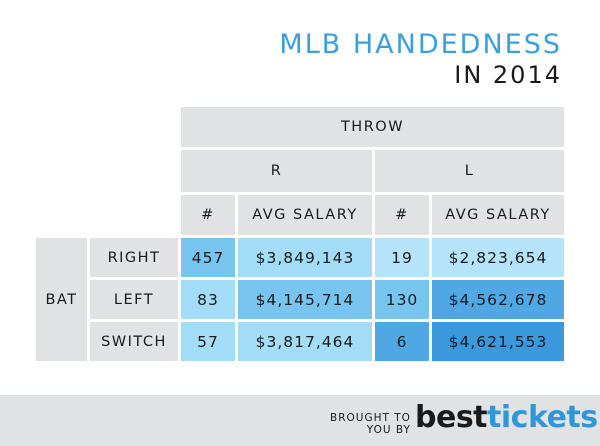  I want to click on footer-bar, so click(300, 420).